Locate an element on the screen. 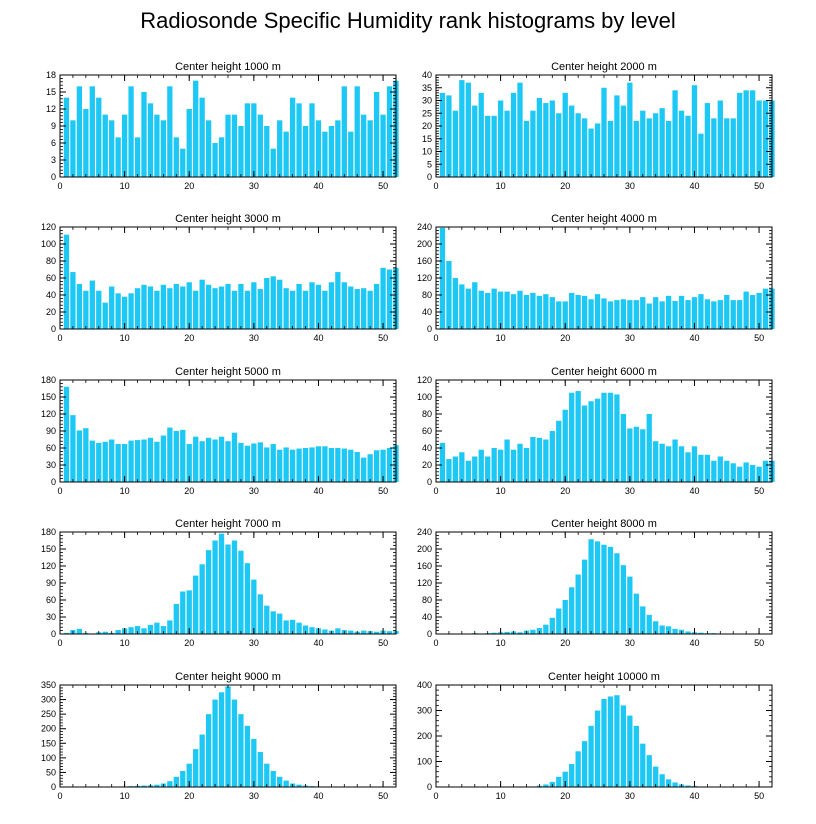 This screenshot has width=816, height=824. y-tick-label: 20 is located at coordinates (51, 312).